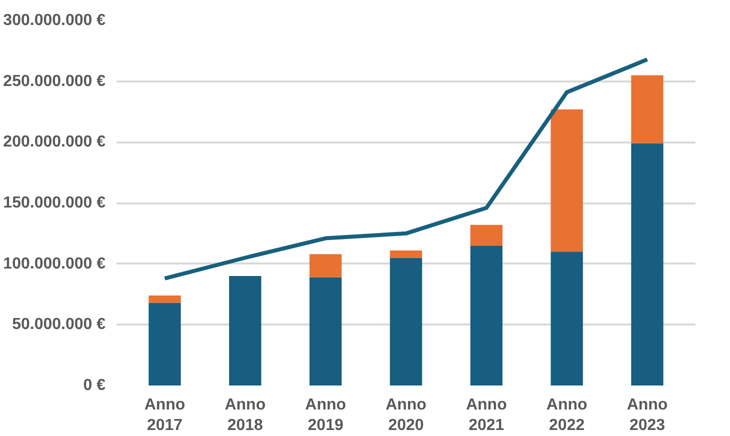 This screenshot has height=436, width=730. What do you see at coordinates (59, 325) in the screenshot?
I see `y-tick-label: 50.000.000 €` at bounding box center [59, 325].